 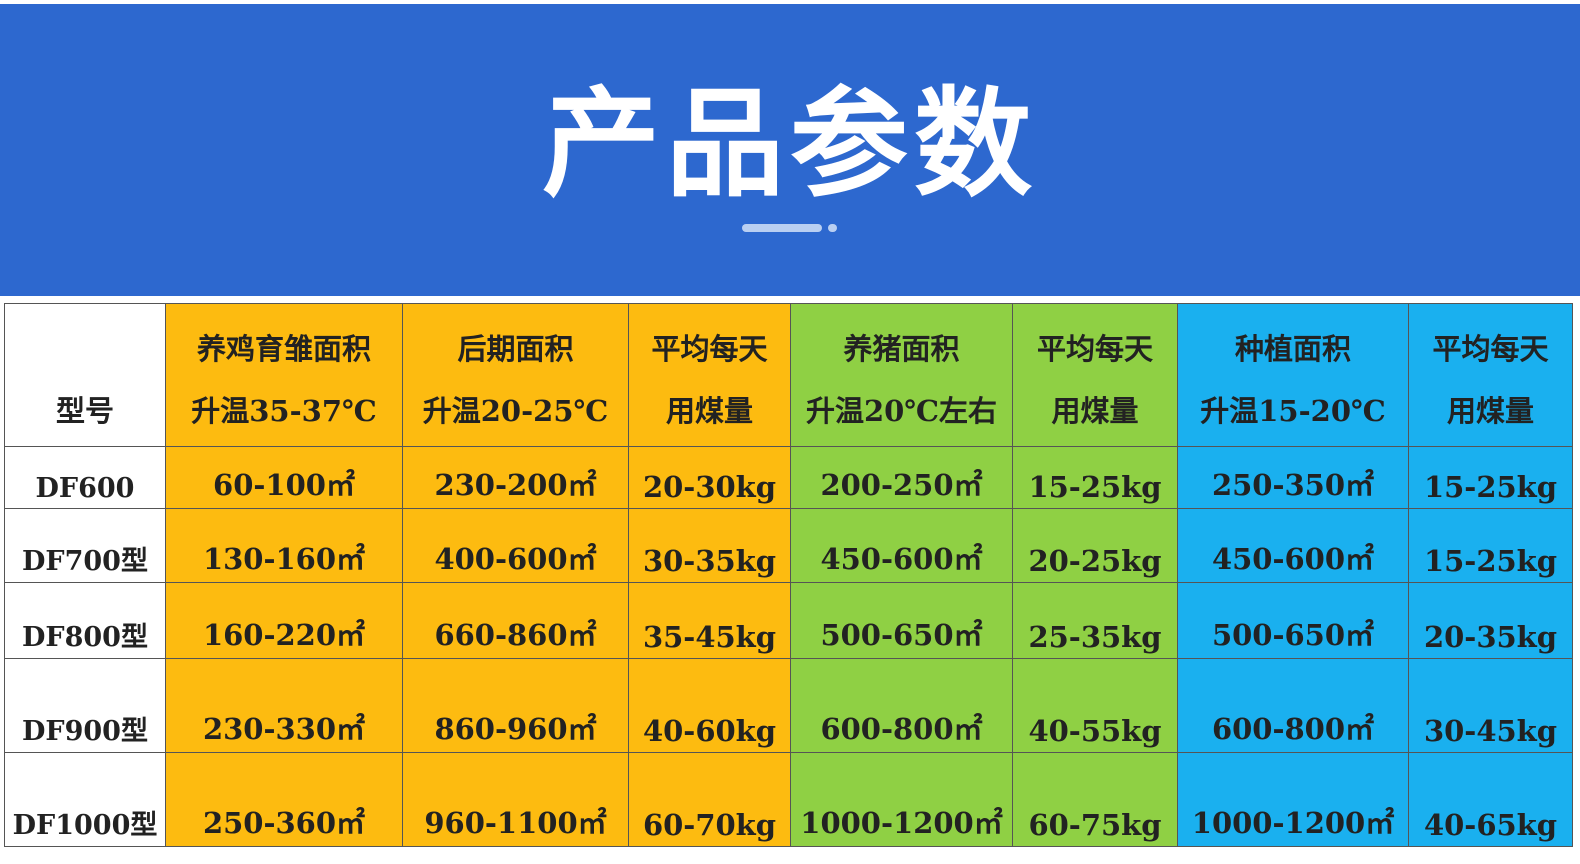 I want to click on table-cell: 60-100㎡, so click(x=284, y=477).